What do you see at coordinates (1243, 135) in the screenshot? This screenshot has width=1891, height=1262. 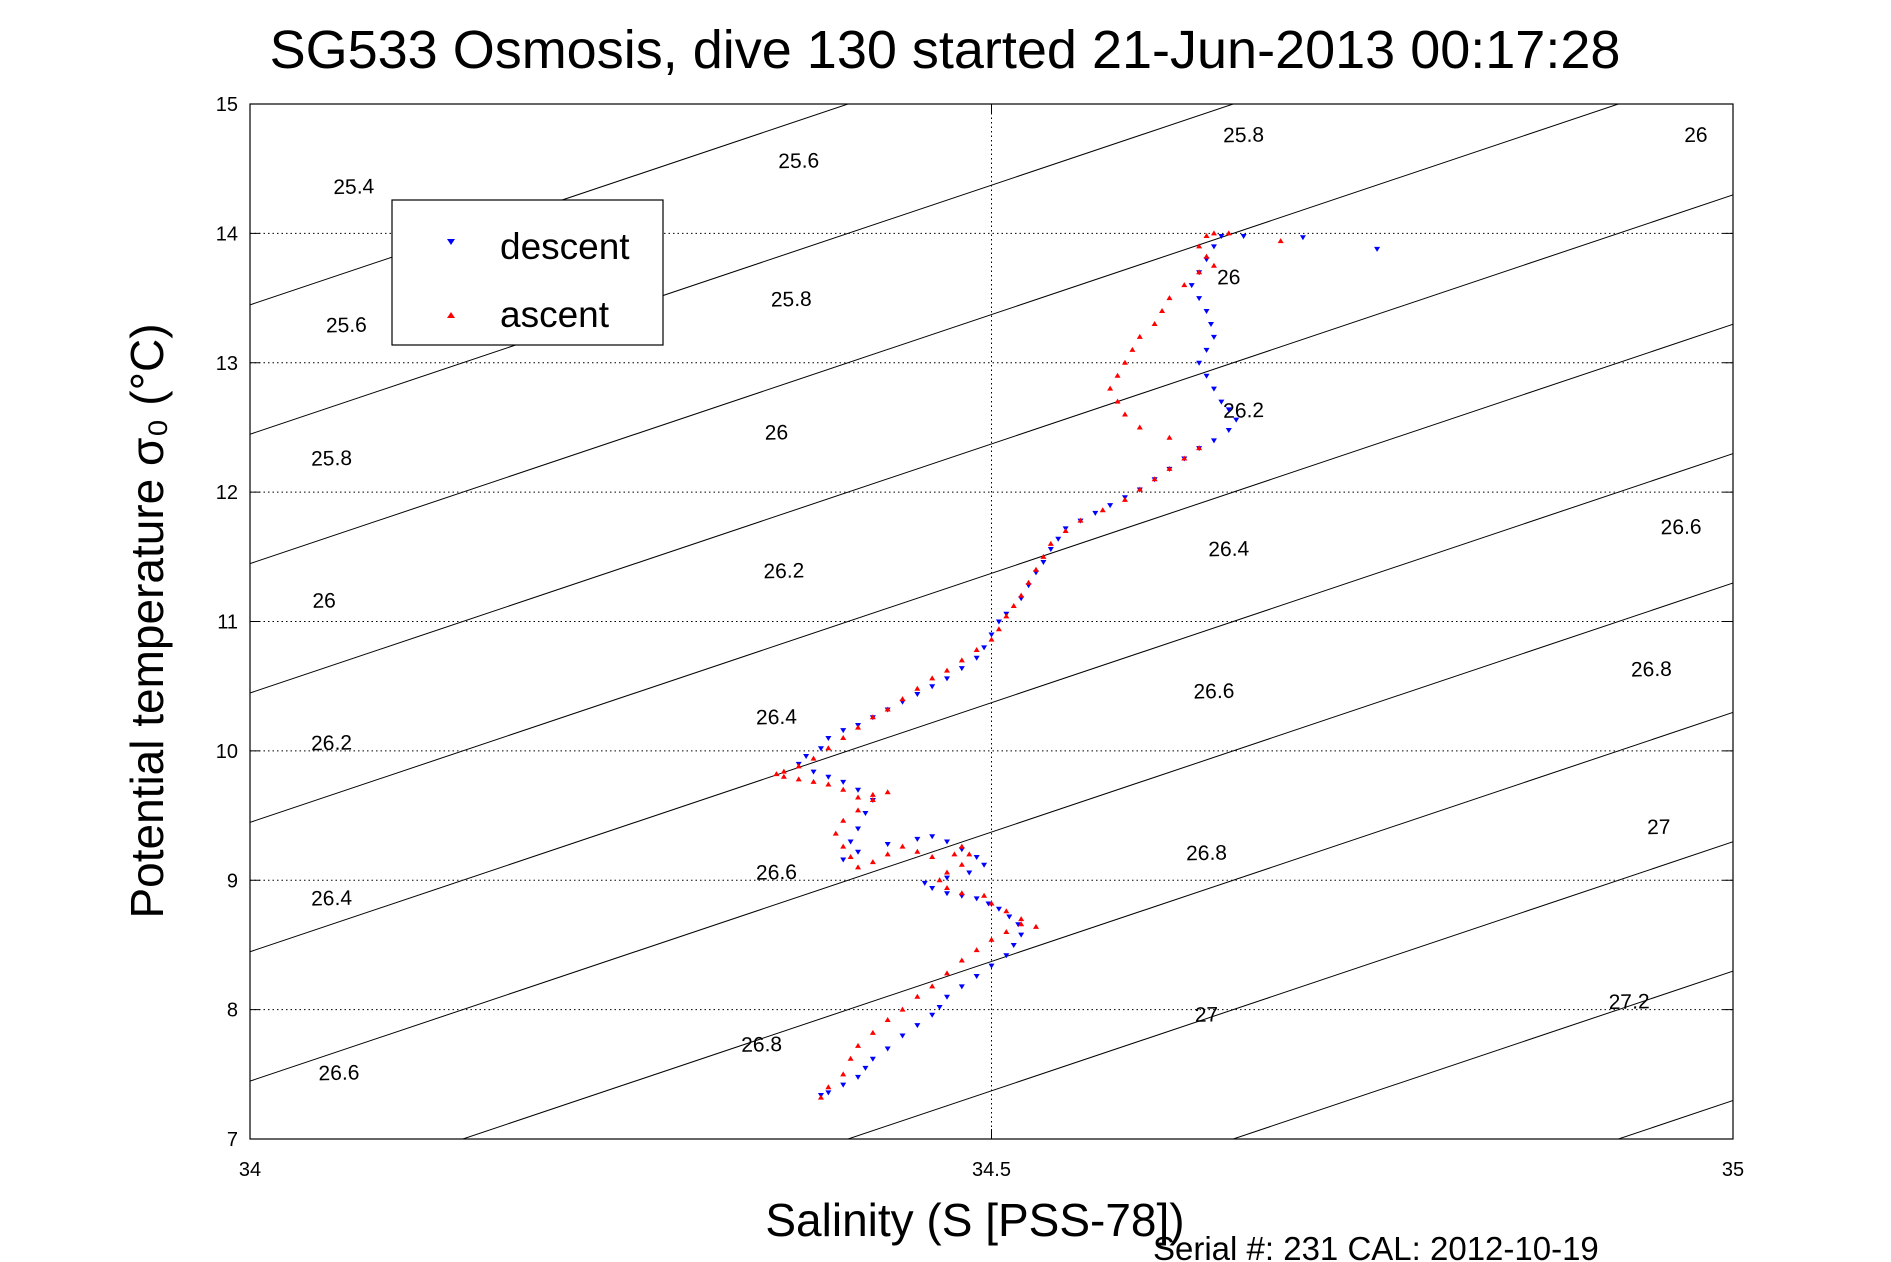 I see `isopycnal-label: 25.8` at bounding box center [1243, 135].